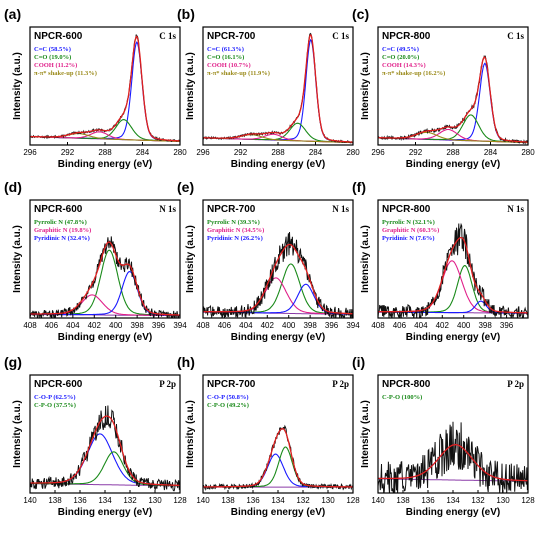  What do you see at coordinates (528, 500) in the screenshot?
I see `x-tick-label: 128` at bounding box center [528, 500].